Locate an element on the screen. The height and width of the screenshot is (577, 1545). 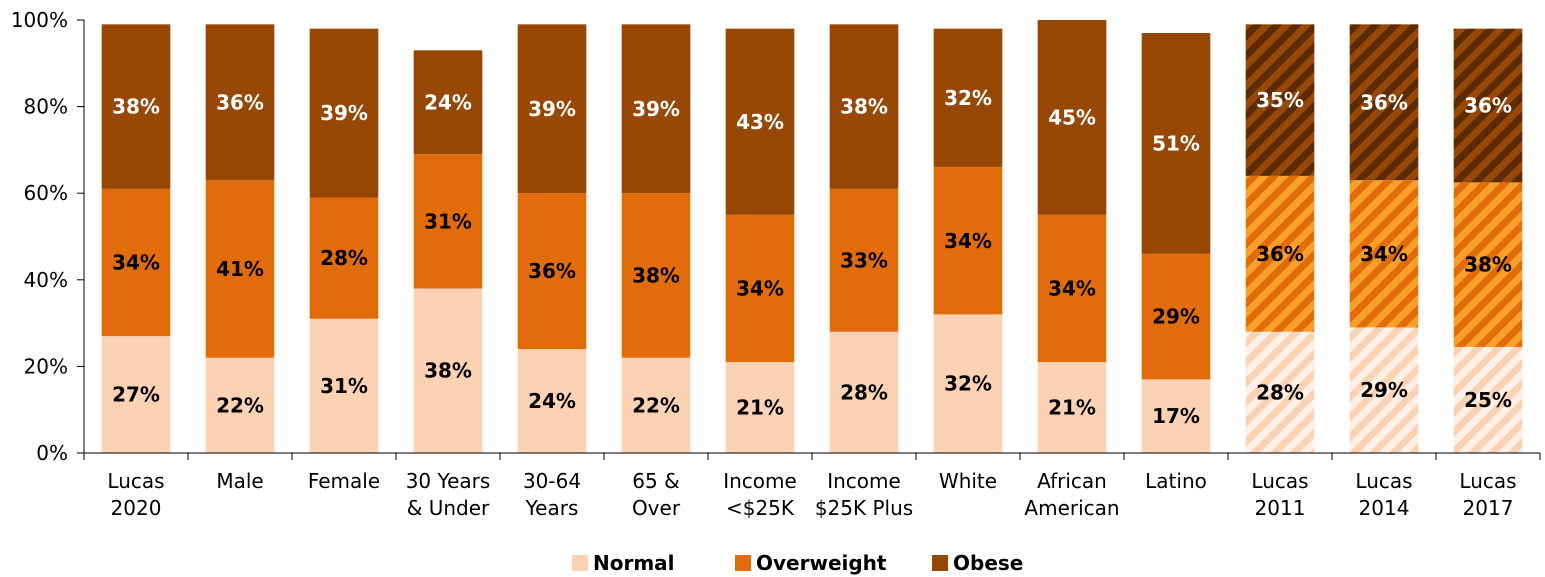
data-label: 51% is located at coordinates (1176, 143).